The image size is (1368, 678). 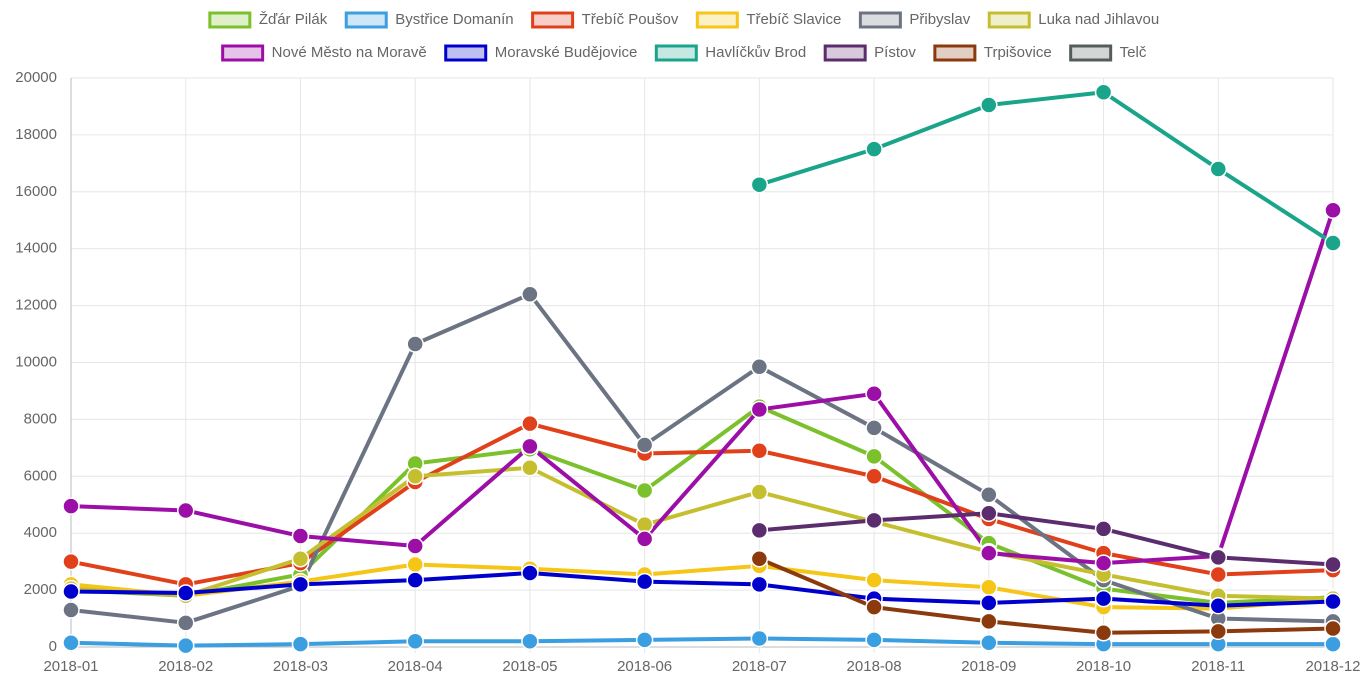 What do you see at coordinates (36, 248) in the screenshot?
I see `y-tick-label: 14000` at bounding box center [36, 248].